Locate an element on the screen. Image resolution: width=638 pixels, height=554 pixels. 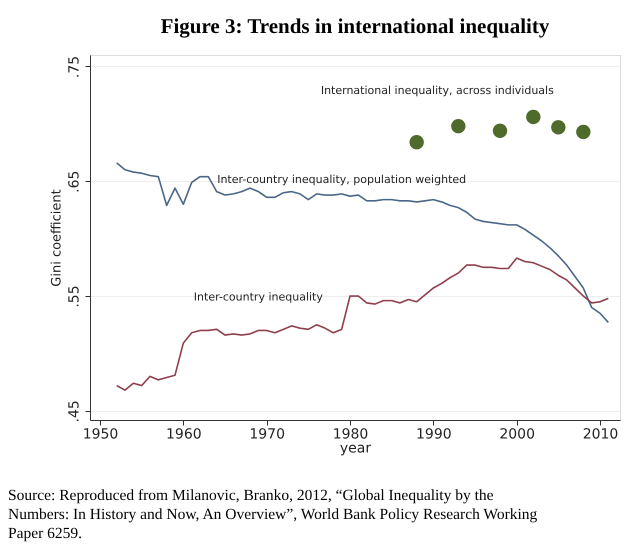
y-tick-label: .55 is located at coordinates (74, 296).